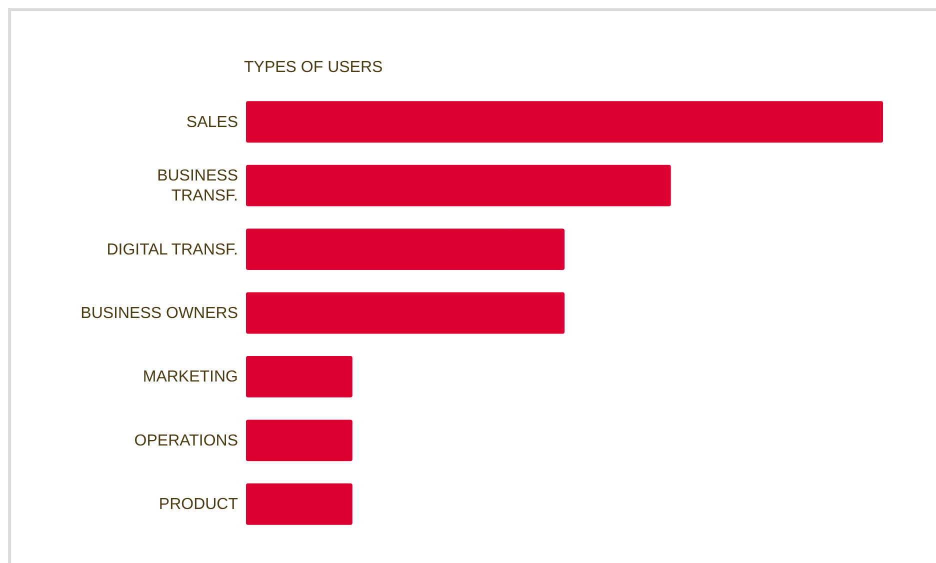 Image resolution: width=936 pixels, height=563 pixels. Describe the element at coordinates (197, 185) in the screenshot. I see `y-tick-label: BUSINESS TRANSF.` at that location.